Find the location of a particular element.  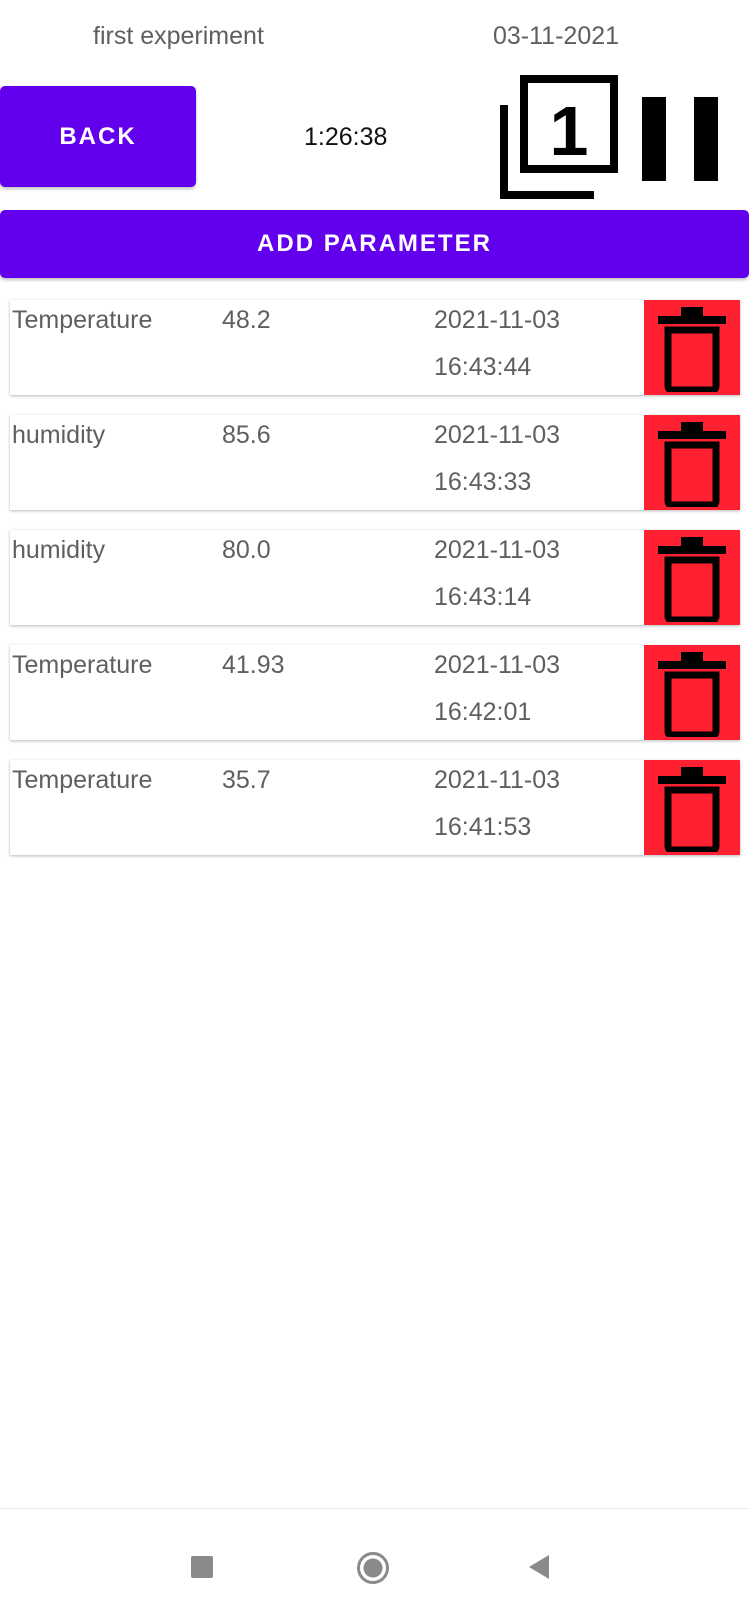

add-parameter-button: ADD PARAMETER is located at coordinates (374, 244).